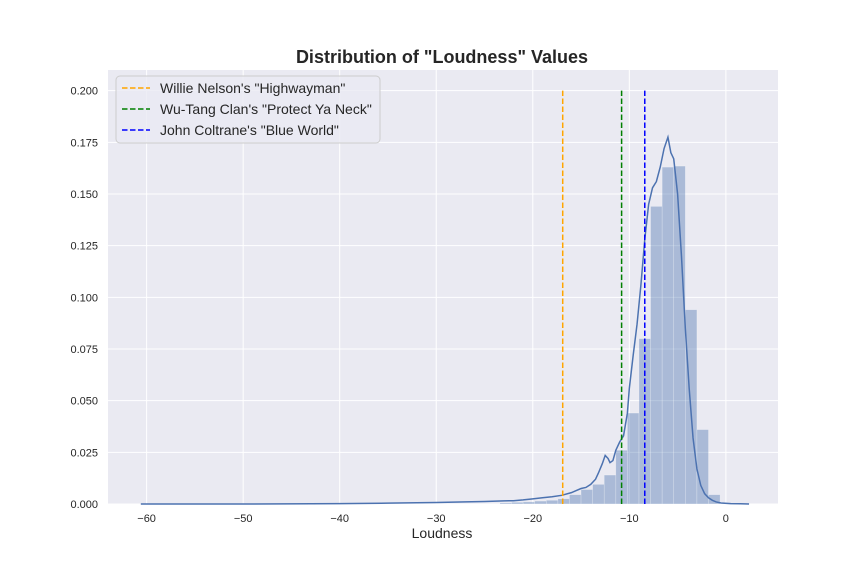 The image size is (864, 576). Describe the element at coordinates (339, 519) in the screenshot. I see `x-tick-label: −40` at that location.